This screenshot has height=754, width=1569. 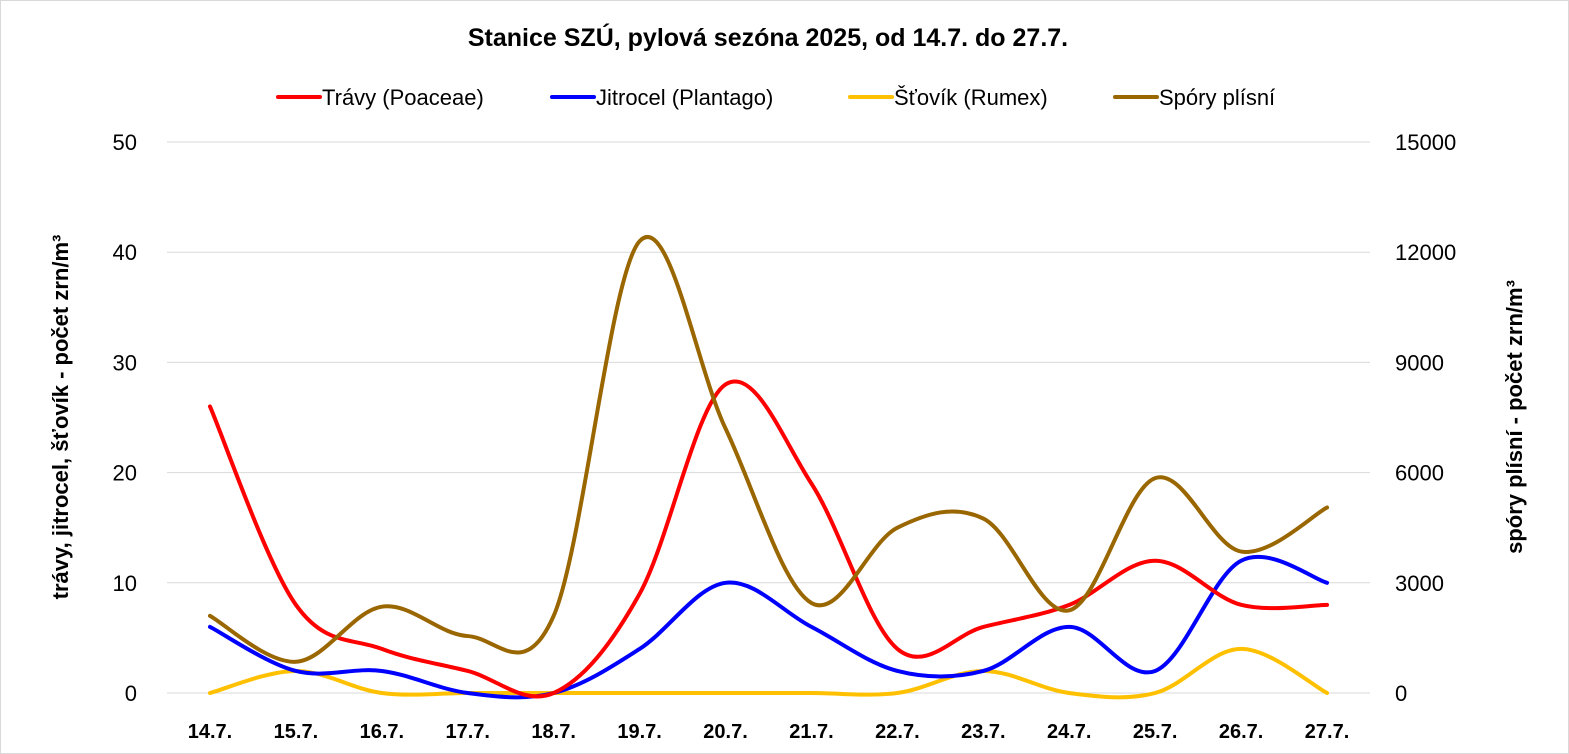 I want to click on x-tick-label: 16.7., so click(x=382, y=732).